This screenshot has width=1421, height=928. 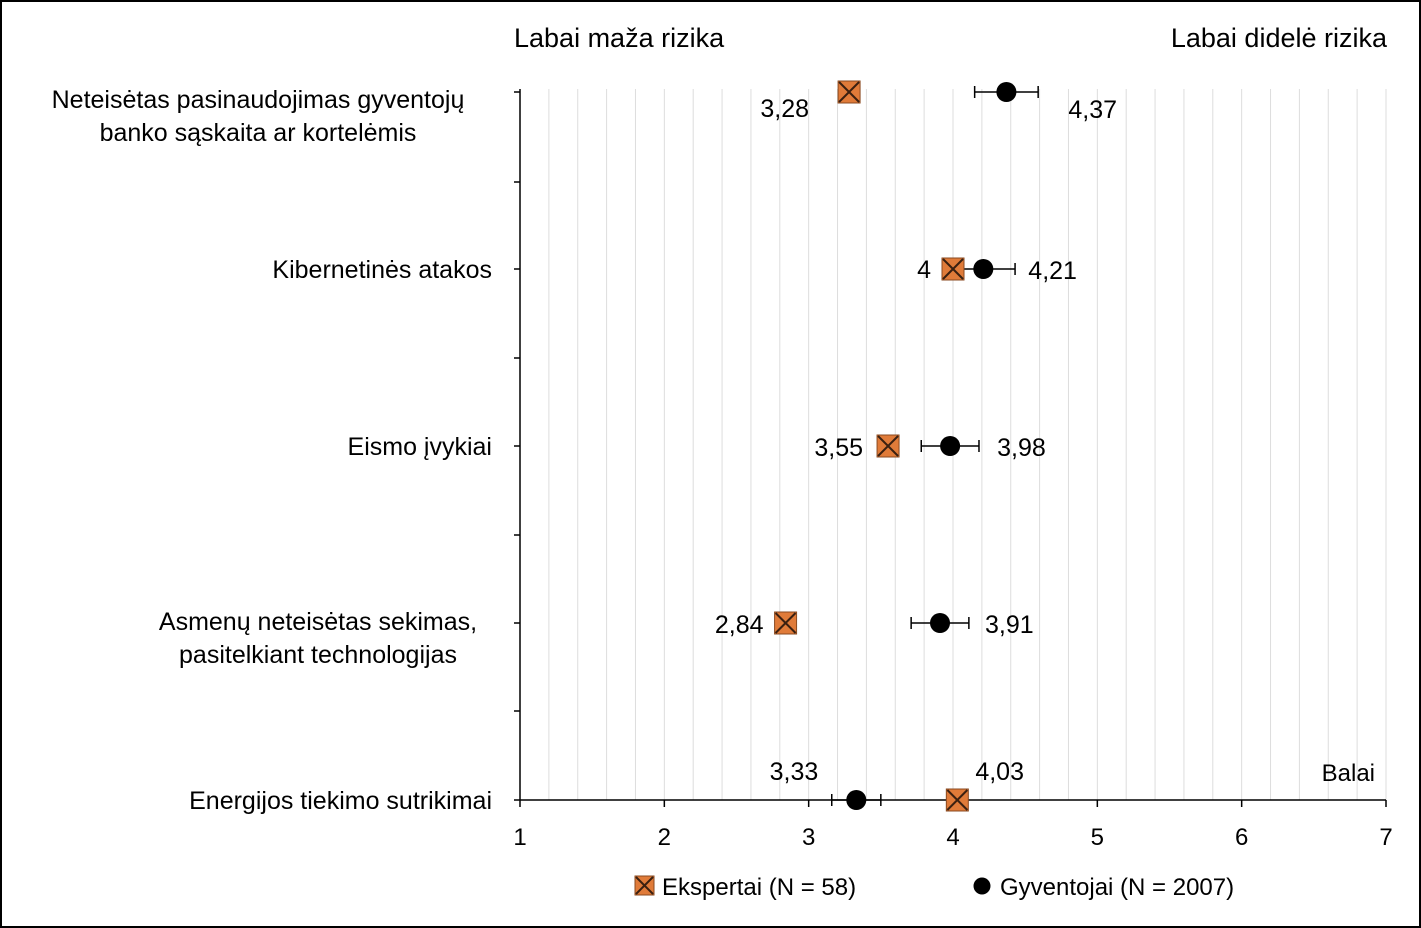 I want to click on x-tick-label: 7, so click(x=1385, y=837).